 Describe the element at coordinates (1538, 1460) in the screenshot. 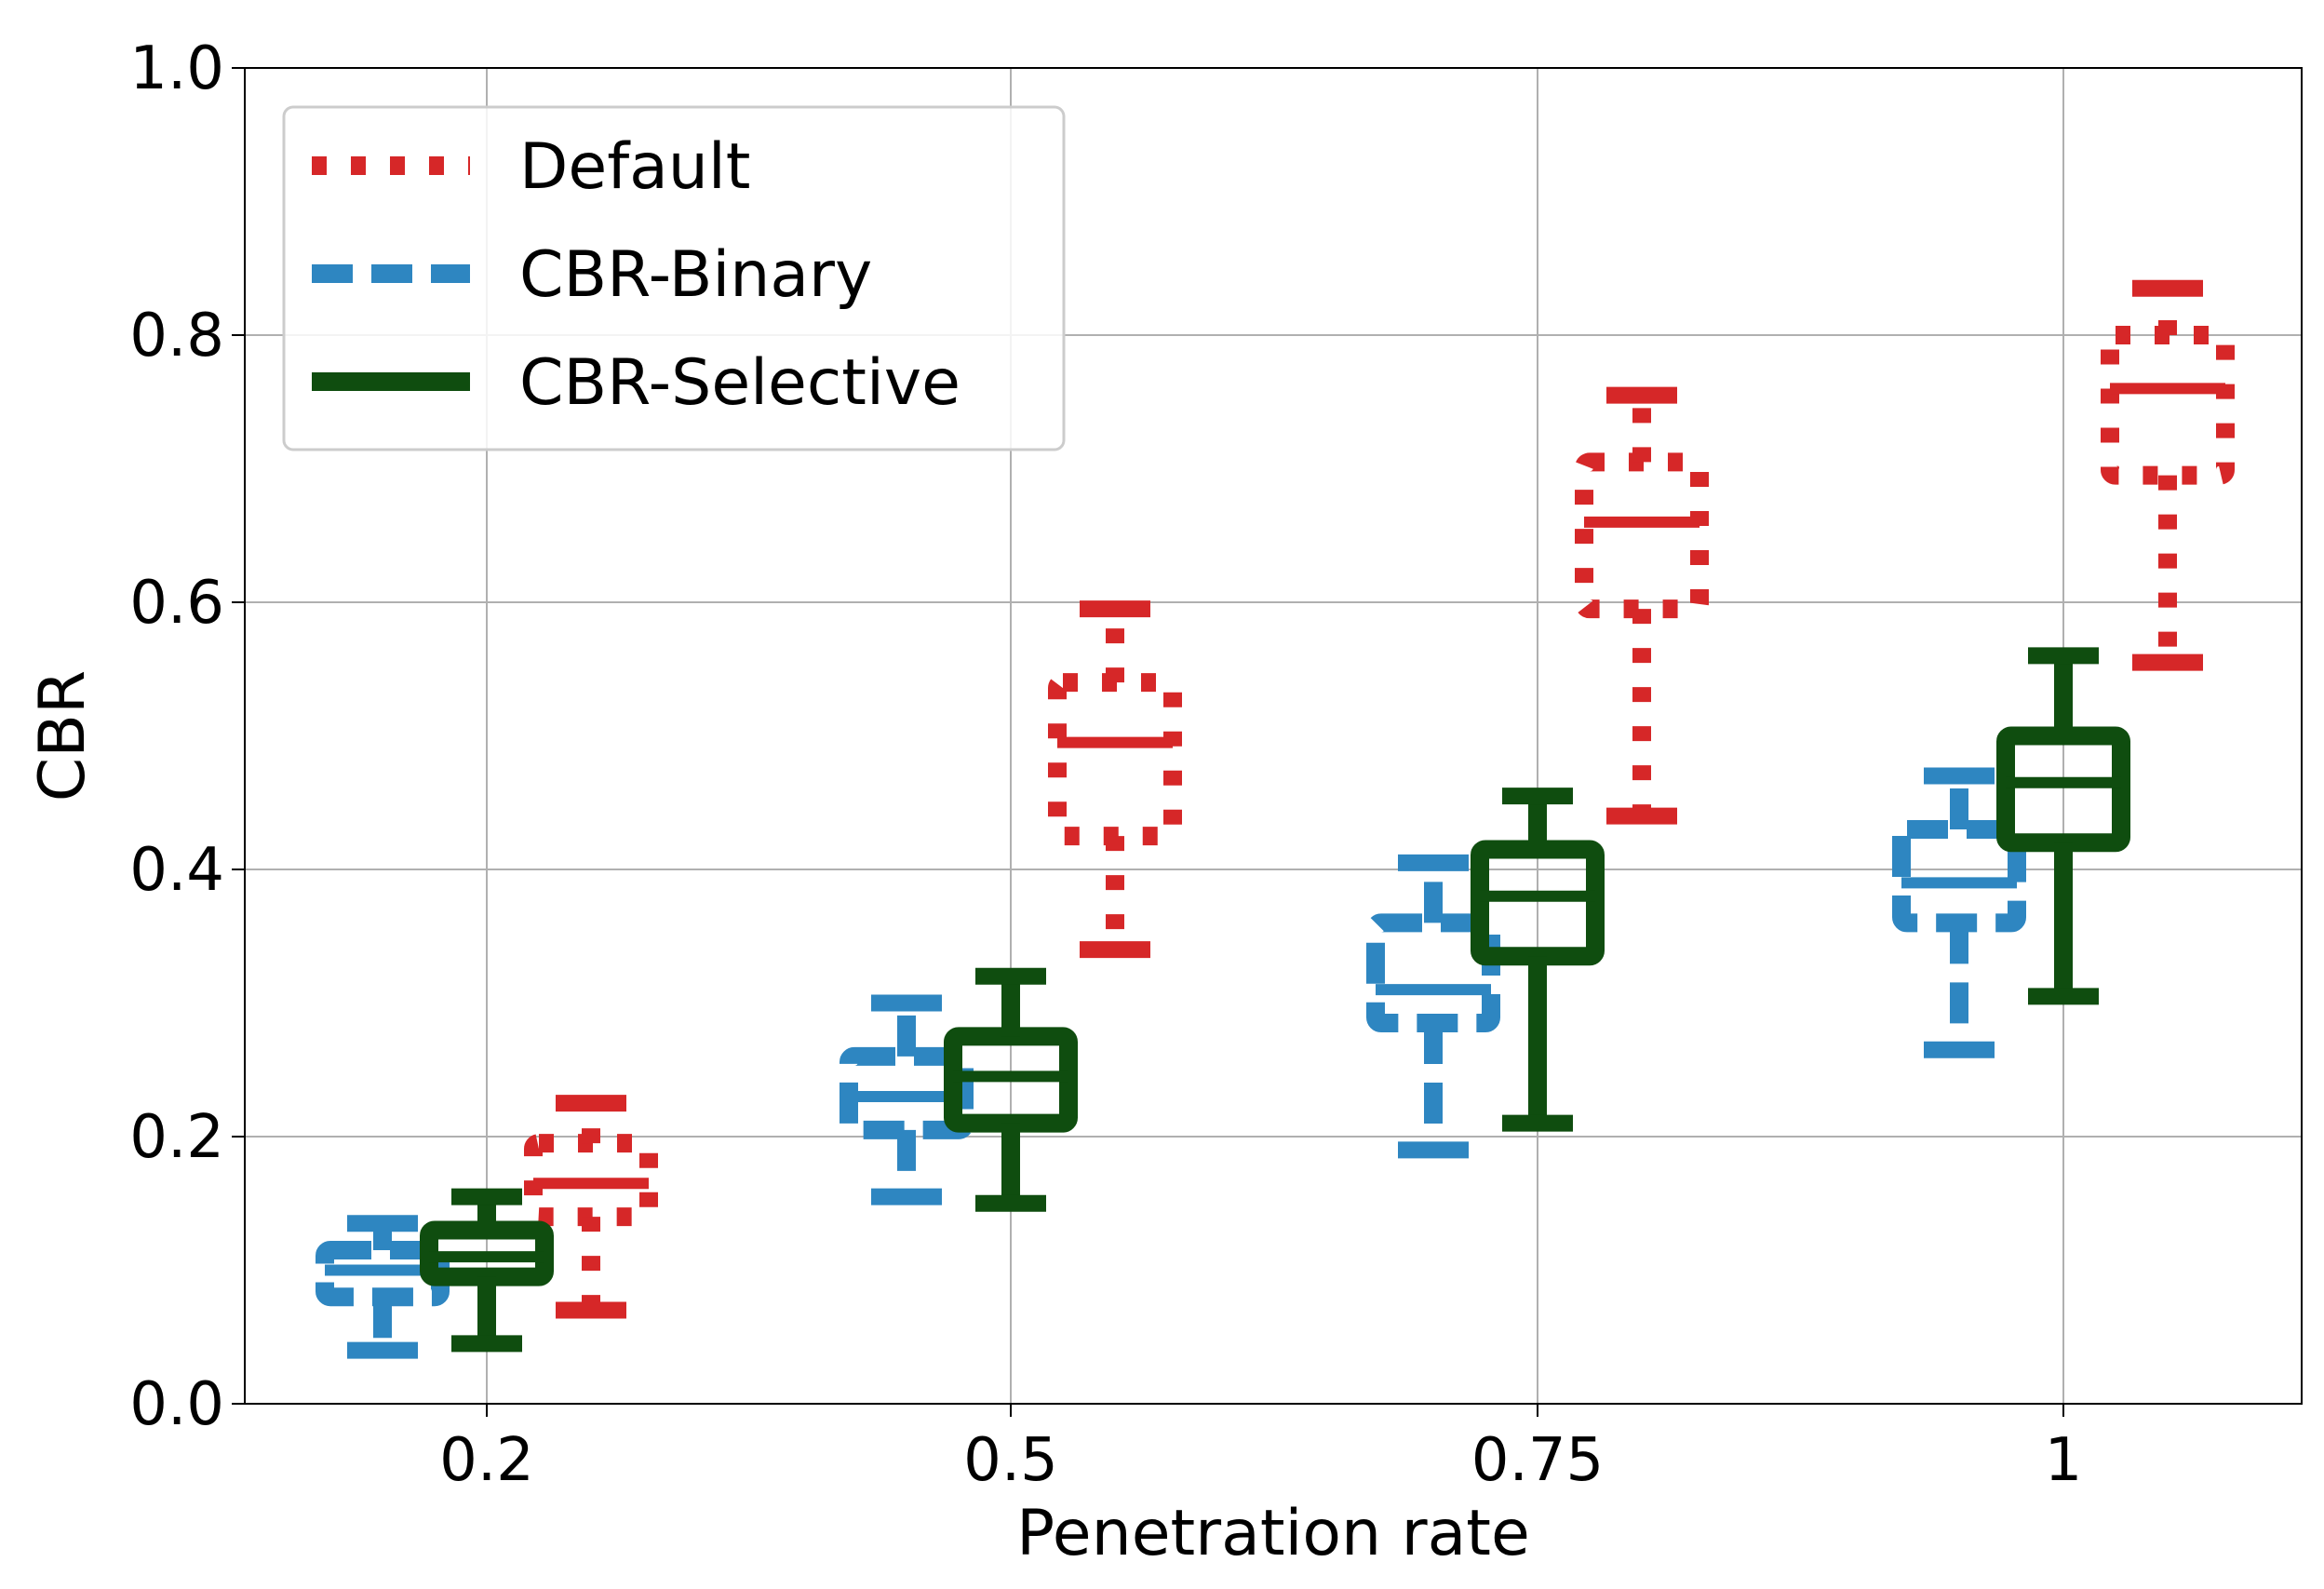

I see `x-tick-label: 0.75` at that location.